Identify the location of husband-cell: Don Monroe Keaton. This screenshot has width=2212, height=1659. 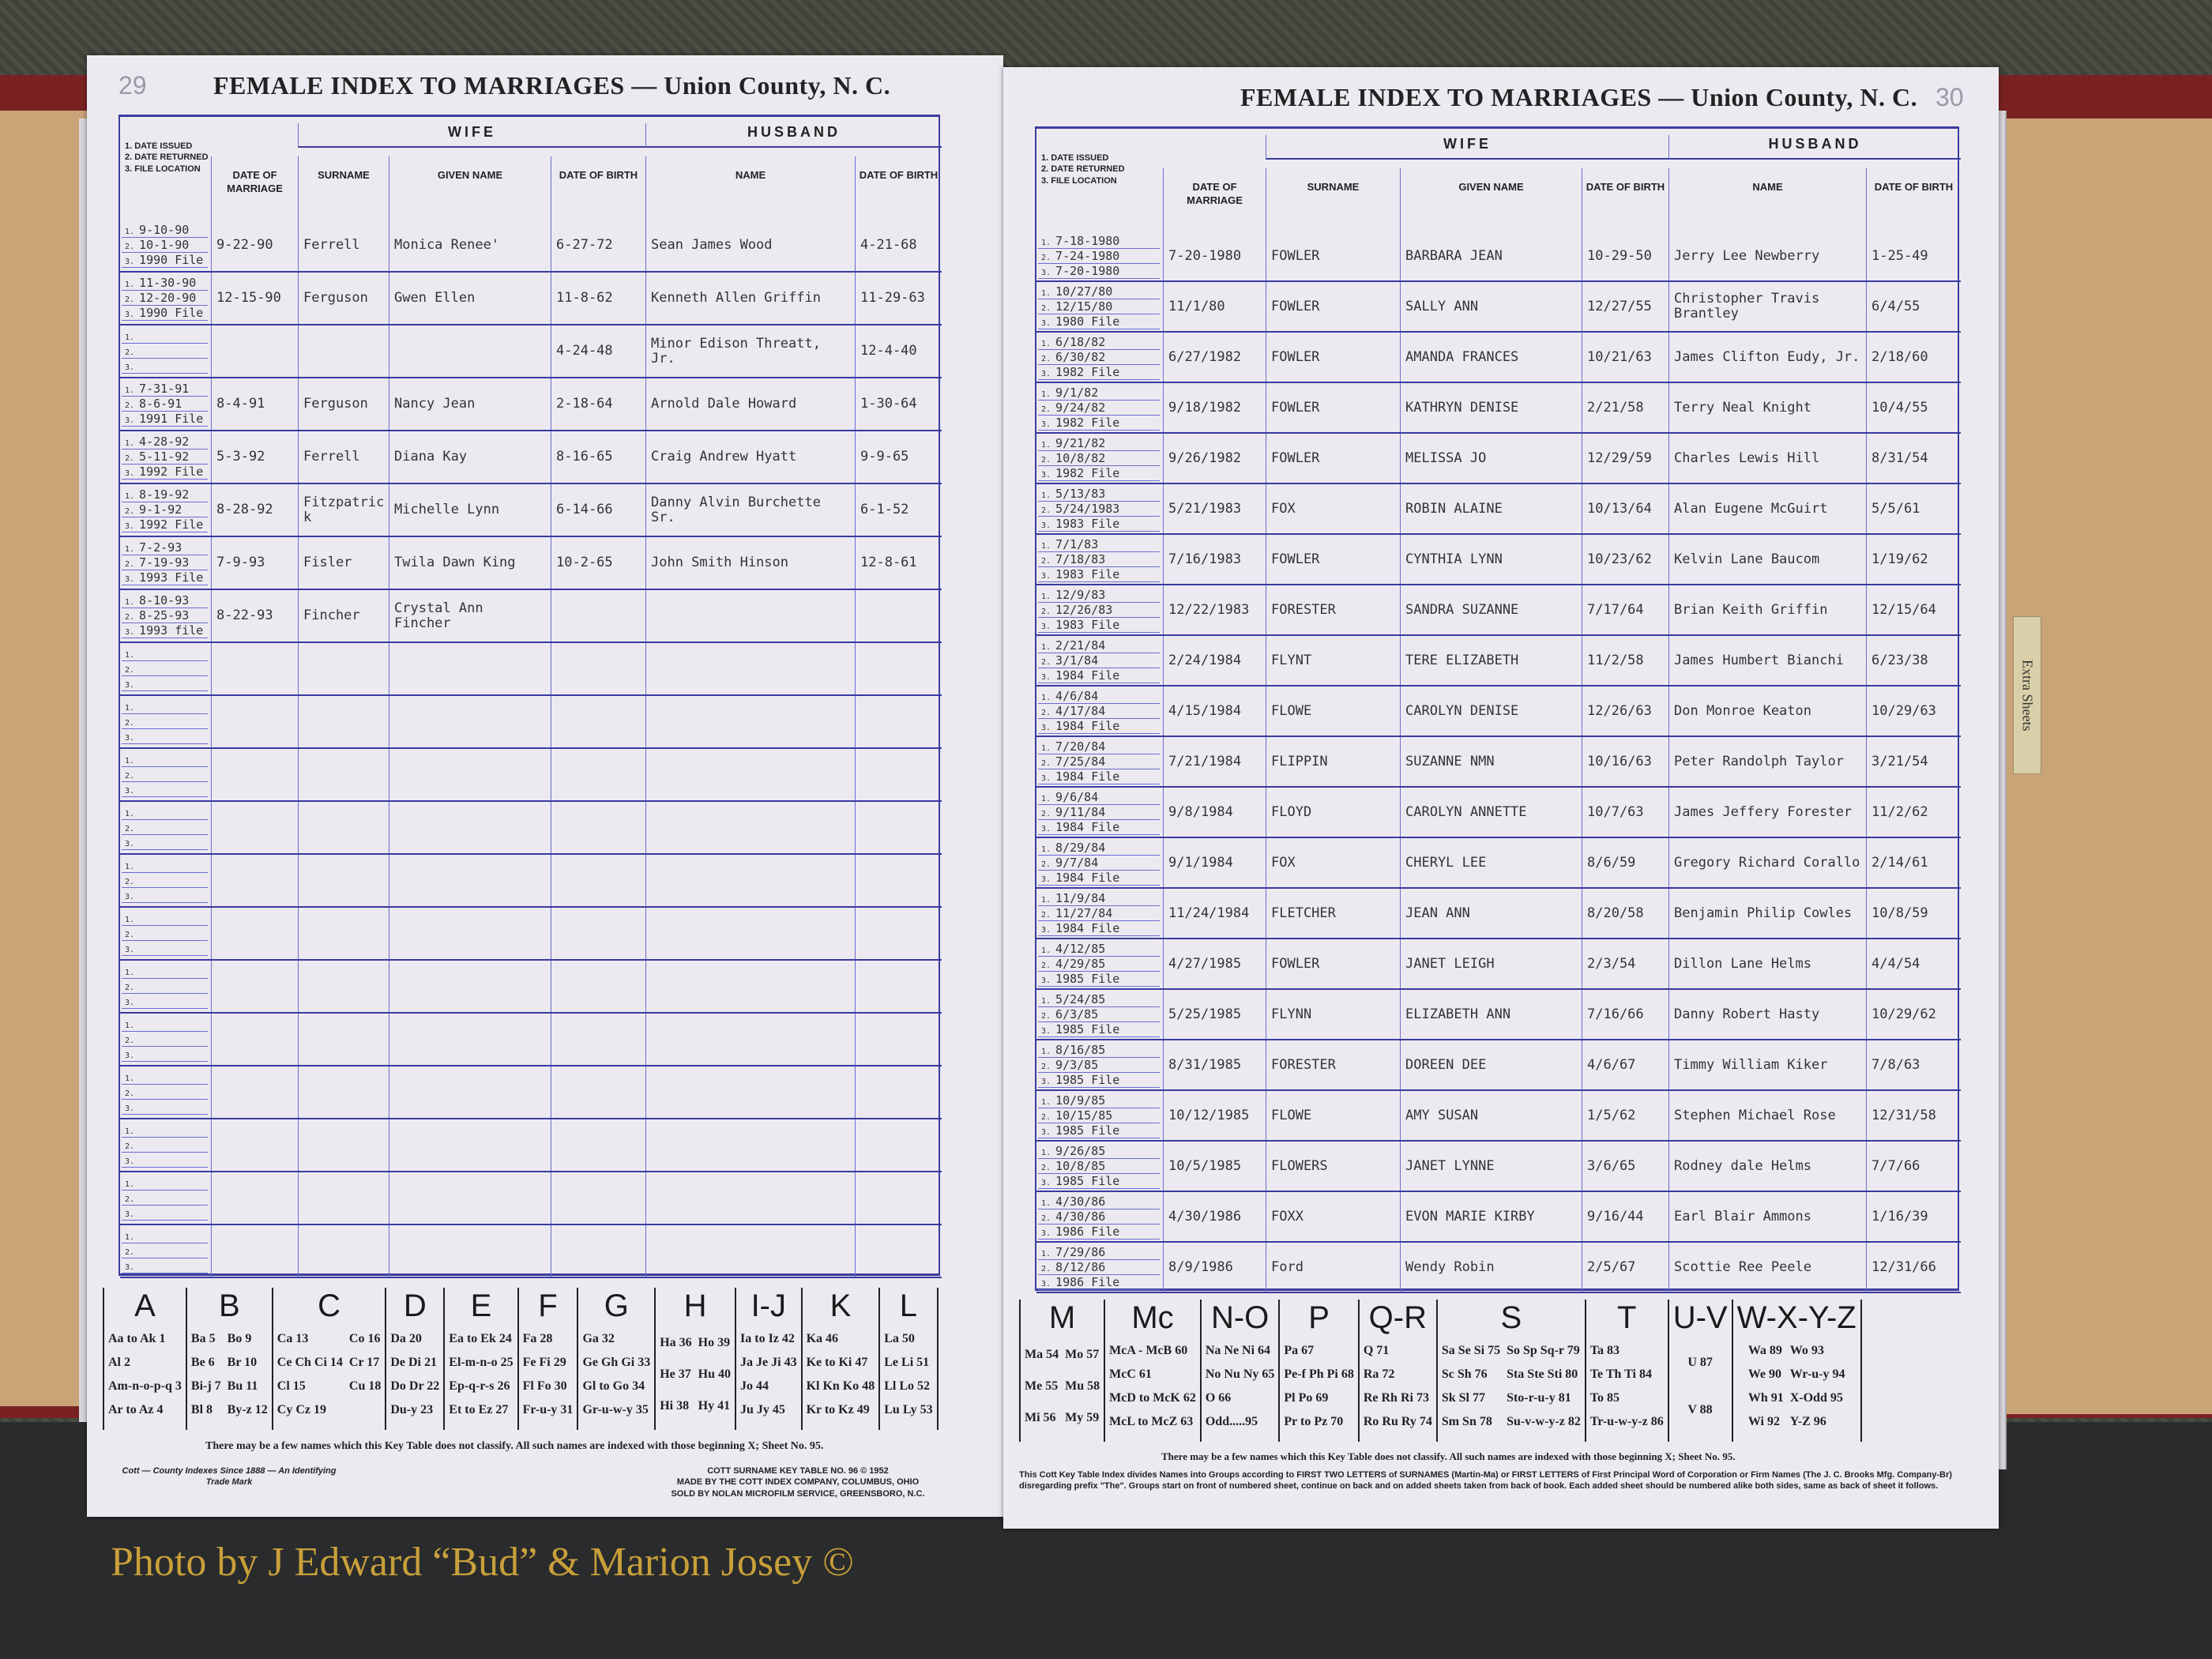
(1767, 711).